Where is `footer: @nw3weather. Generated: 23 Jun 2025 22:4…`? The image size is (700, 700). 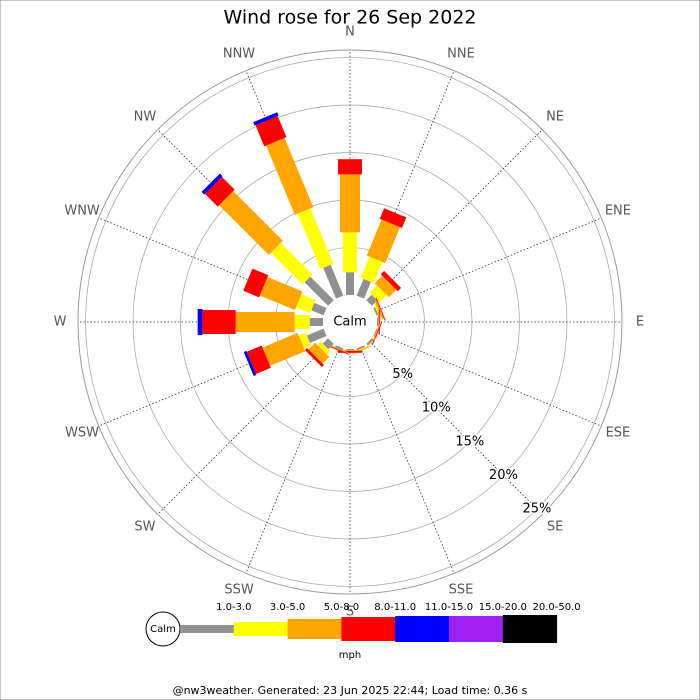 footer: @nw3weather. Generated: 23 Jun 2025 22:4… is located at coordinates (350, 690).